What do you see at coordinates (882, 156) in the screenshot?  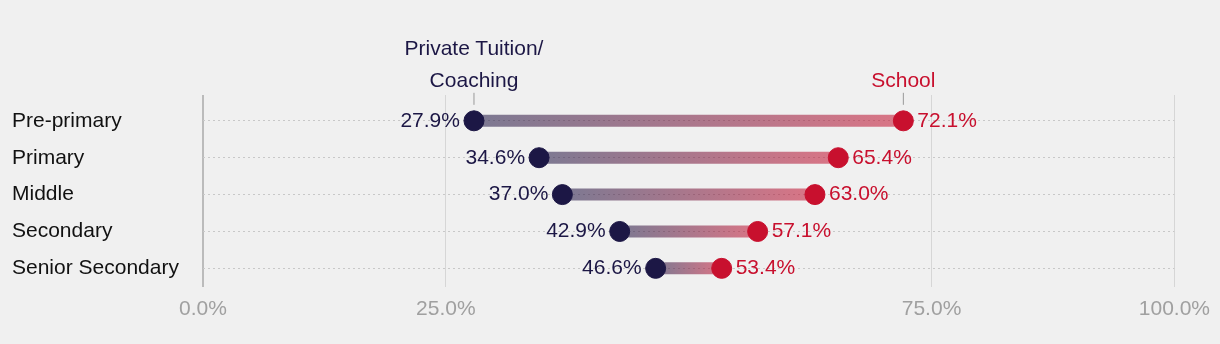 I see `data-label: 65.4%` at bounding box center [882, 156].